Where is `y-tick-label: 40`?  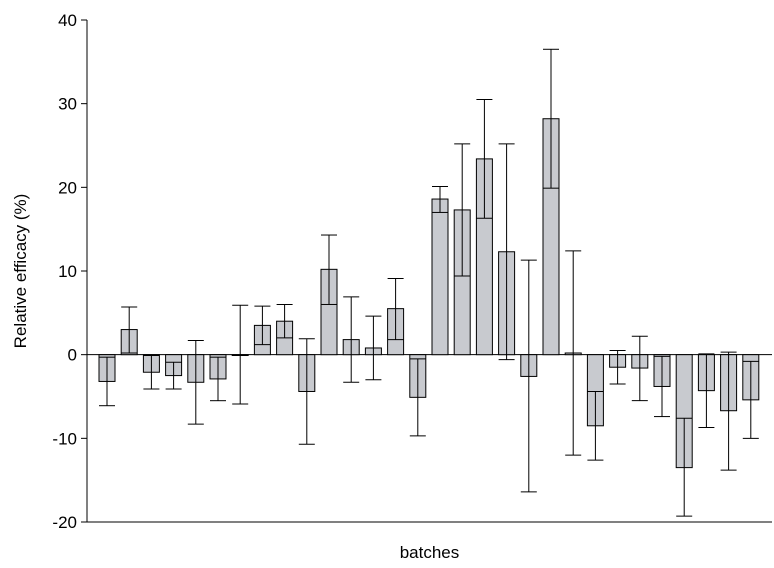
y-tick-label: 40 is located at coordinates (67, 20).